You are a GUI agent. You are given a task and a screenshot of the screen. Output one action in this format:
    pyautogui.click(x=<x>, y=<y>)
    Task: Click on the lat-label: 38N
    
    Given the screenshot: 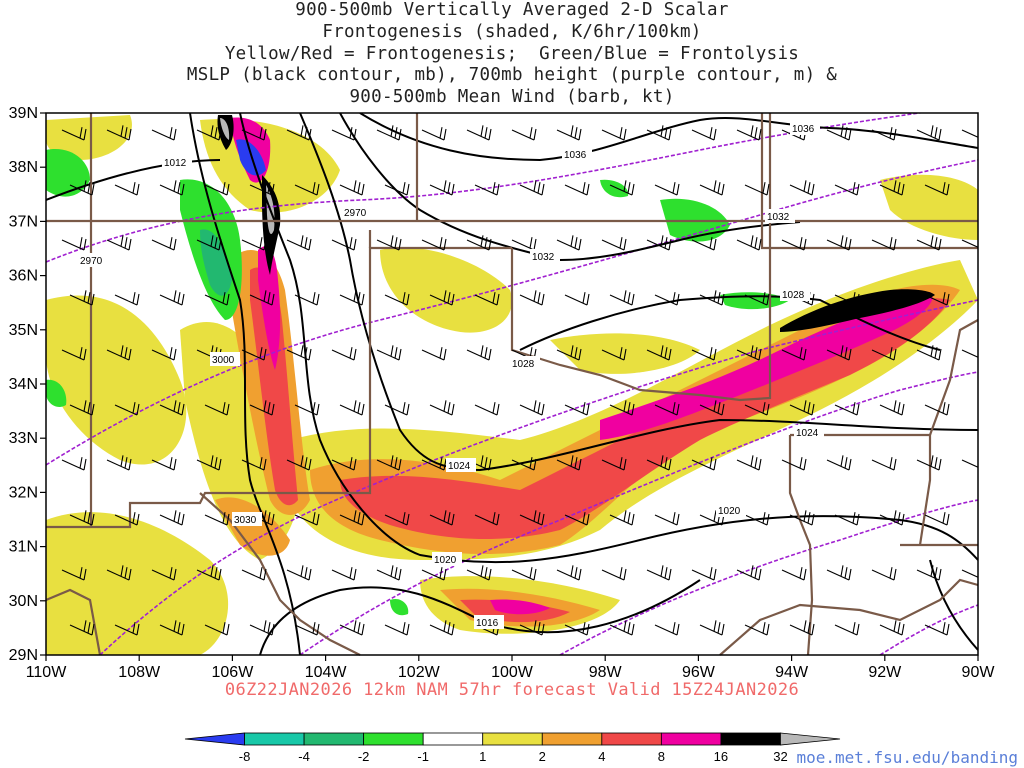 What is the action you would take?
    pyautogui.click(x=23, y=167)
    